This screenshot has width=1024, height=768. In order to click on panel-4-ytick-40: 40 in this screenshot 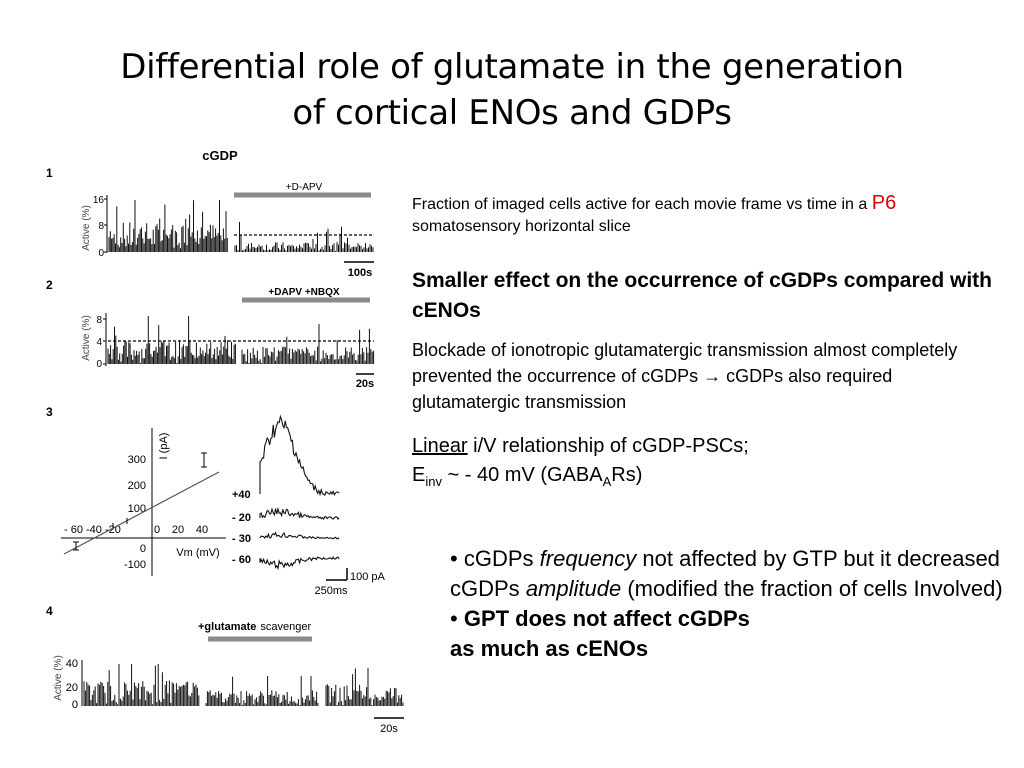, I will do `click(72, 664)`.